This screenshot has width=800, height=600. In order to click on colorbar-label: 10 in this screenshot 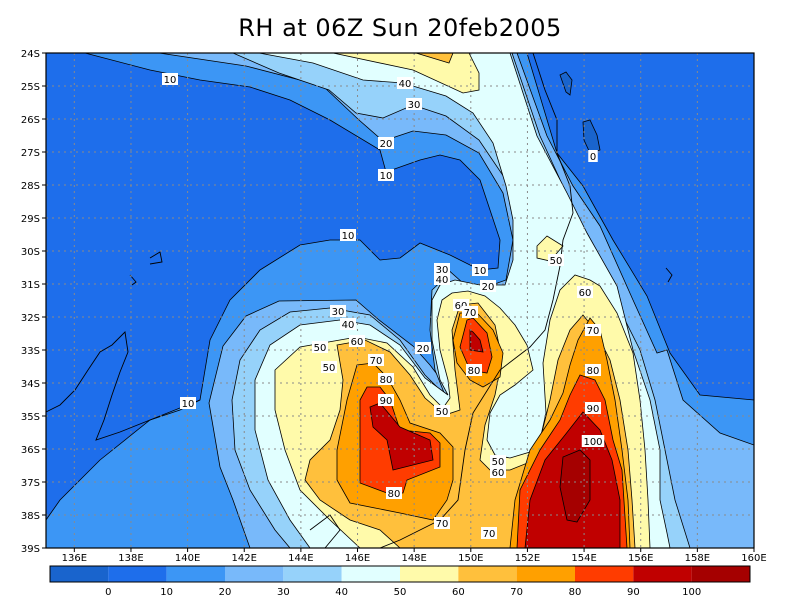, I will do `click(166, 592)`.